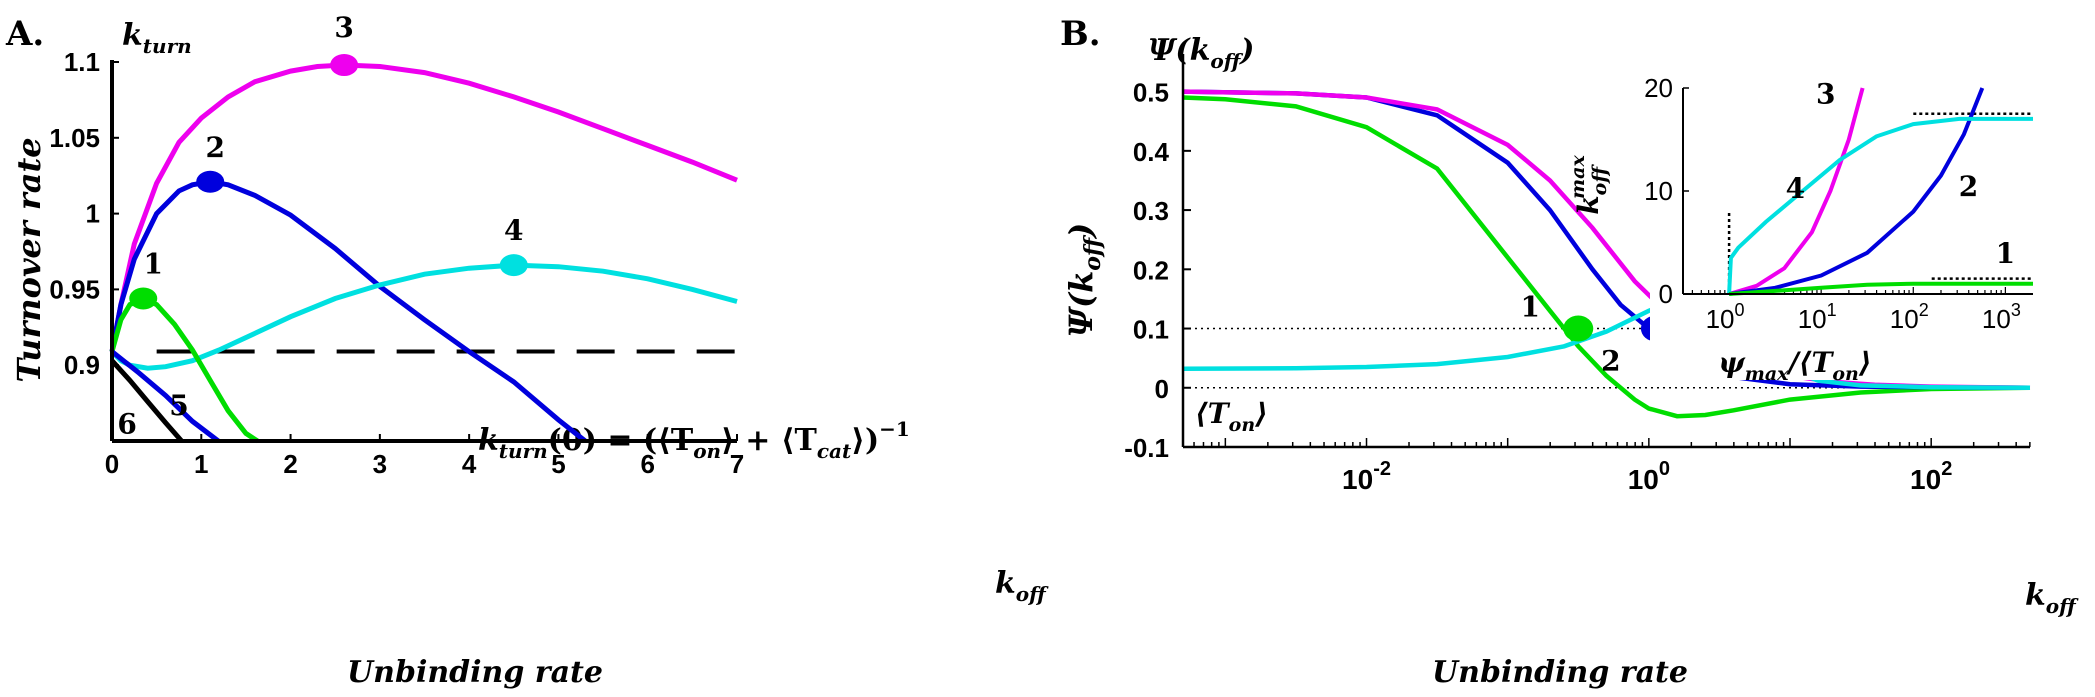 The height and width of the screenshot is (697, 2095). I want to click on panel-a-ylabel: Turnover rate, so click(29, 259).